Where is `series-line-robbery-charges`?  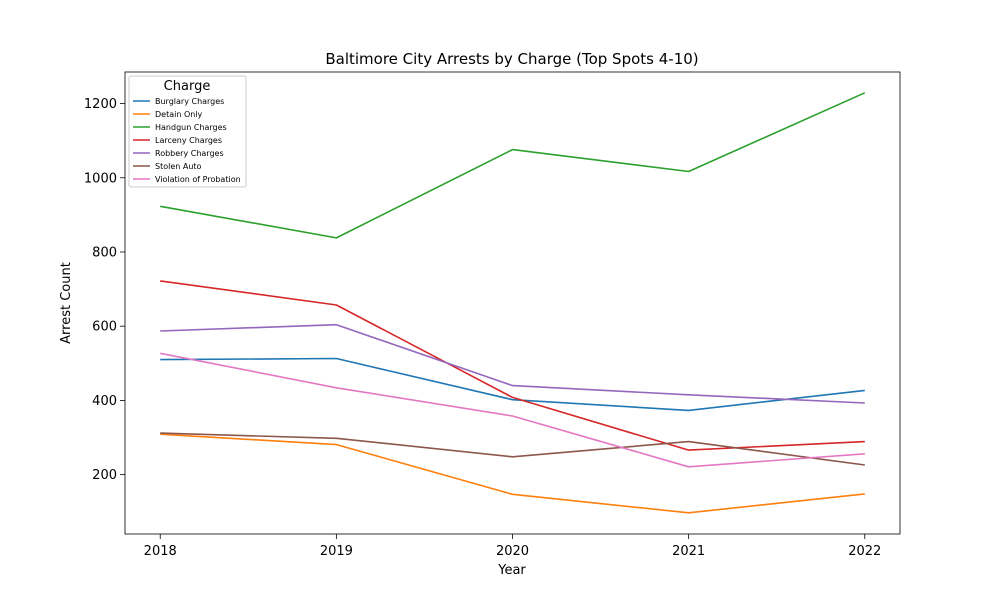 series-line-robbery-charges is located at coordinates (512, 363).